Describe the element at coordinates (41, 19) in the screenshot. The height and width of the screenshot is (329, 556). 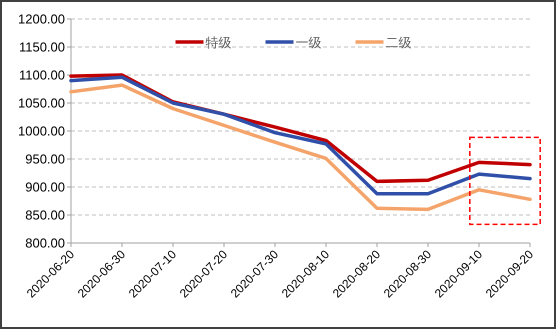
I see `y-tick-label: 1200.00` at that location.